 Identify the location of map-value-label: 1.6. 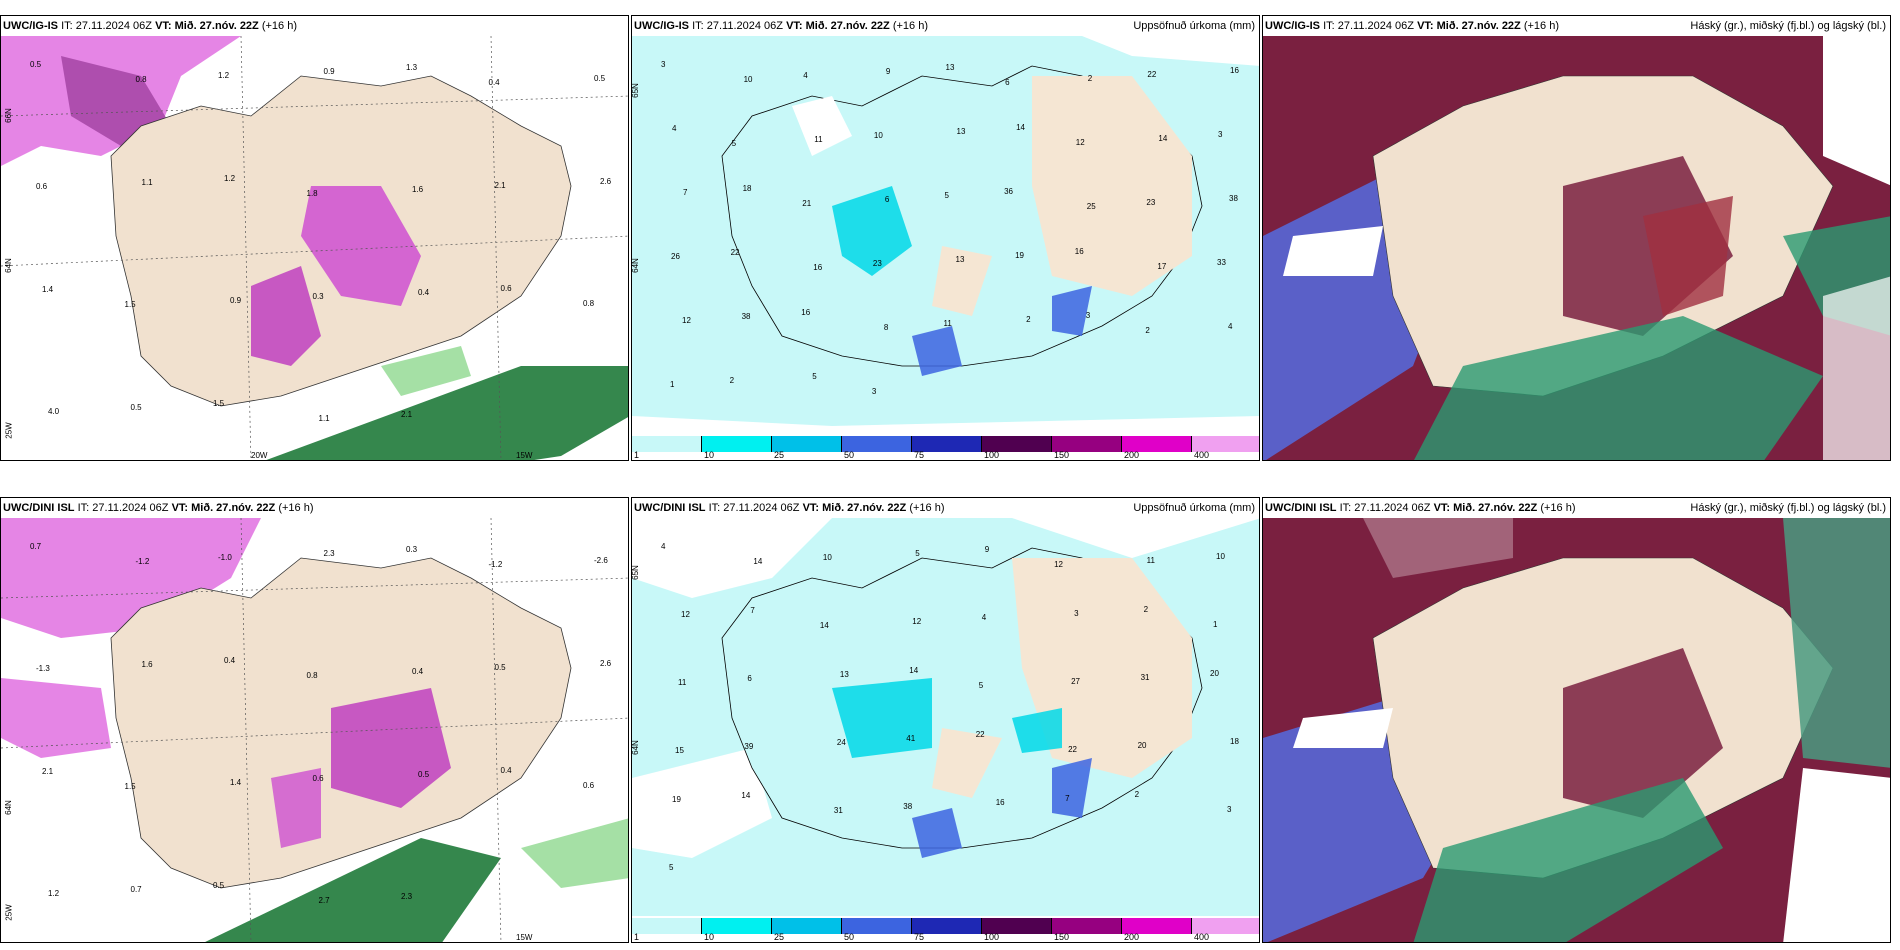
(418, 189).